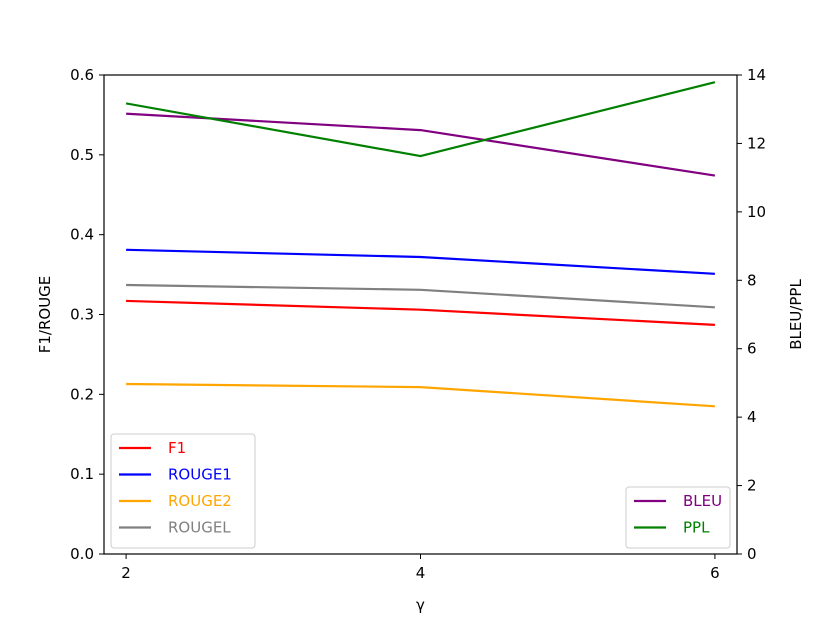 The width and height of the screenshot is (830, 623). I want to click on left-axis-ticks: 0.0 0.1 0.2 0.3 0.4 0.5 0.6, so click(87, 314).